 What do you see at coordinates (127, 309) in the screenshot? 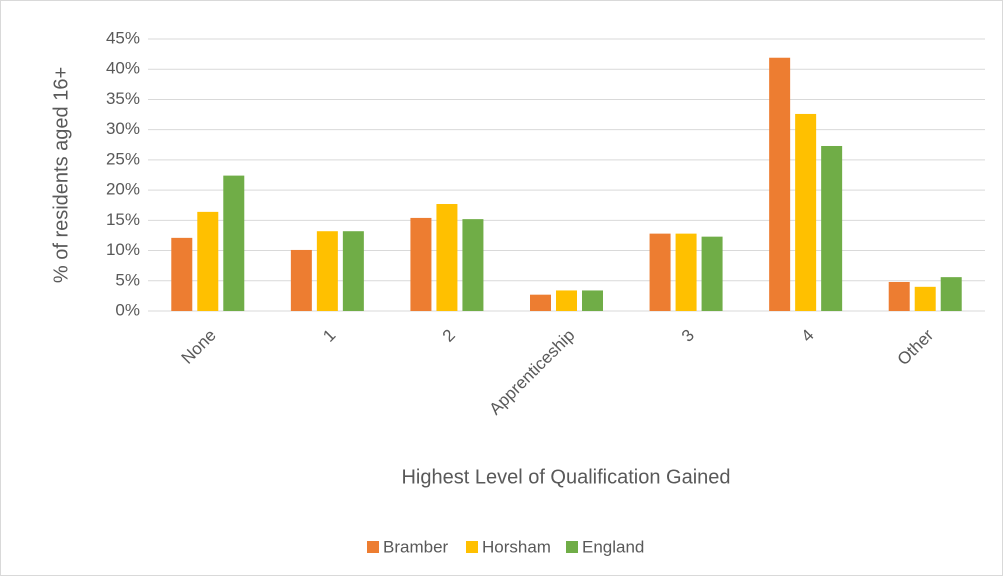
I see `y-tick-label: 0%` at bounding box center [127, 309].